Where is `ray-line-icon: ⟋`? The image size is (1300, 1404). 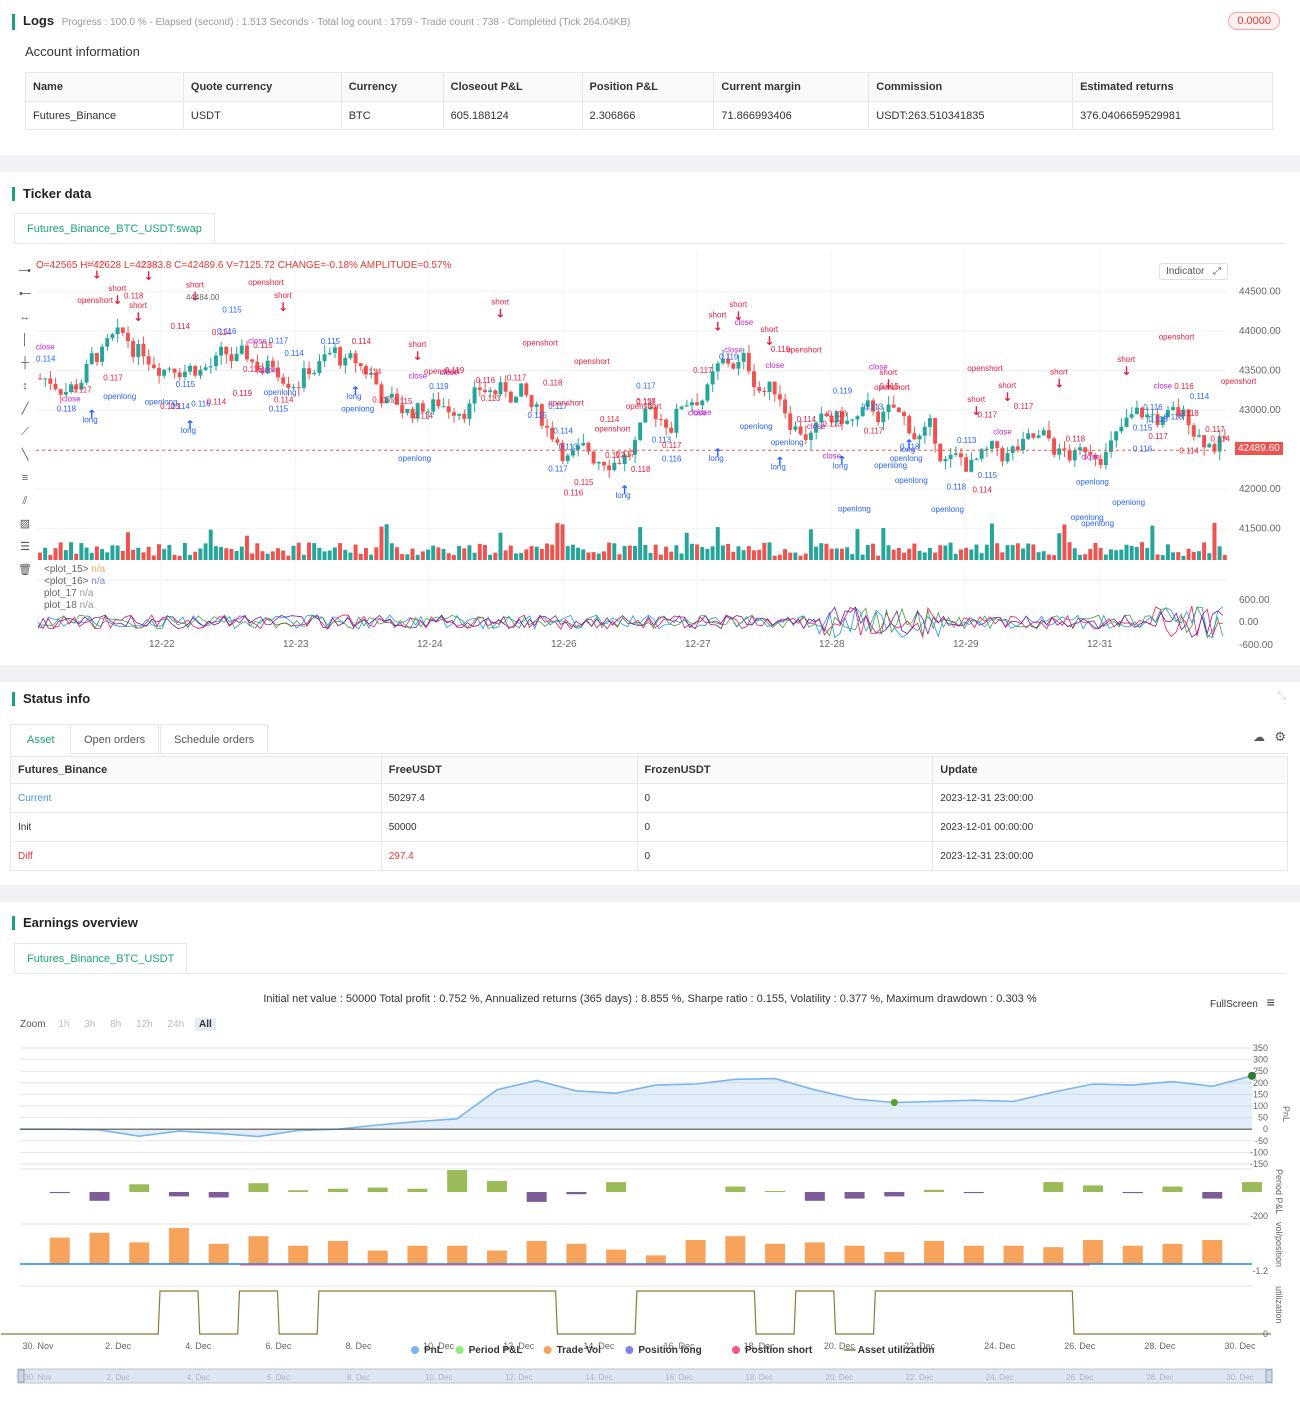 ray-line-icon: ⟋ is located at coordinates (25, 432).